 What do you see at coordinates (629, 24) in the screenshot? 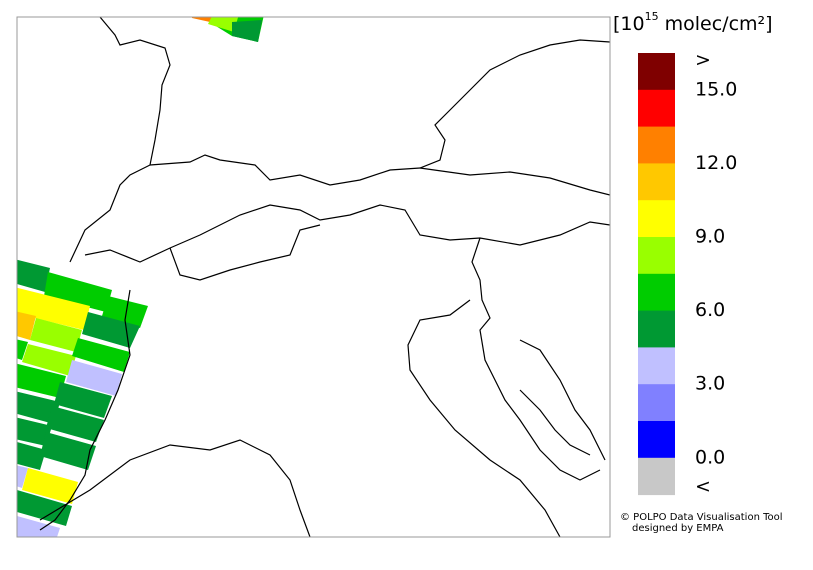
I see `unit-prefix: [10` at bounding box center [629, 24].